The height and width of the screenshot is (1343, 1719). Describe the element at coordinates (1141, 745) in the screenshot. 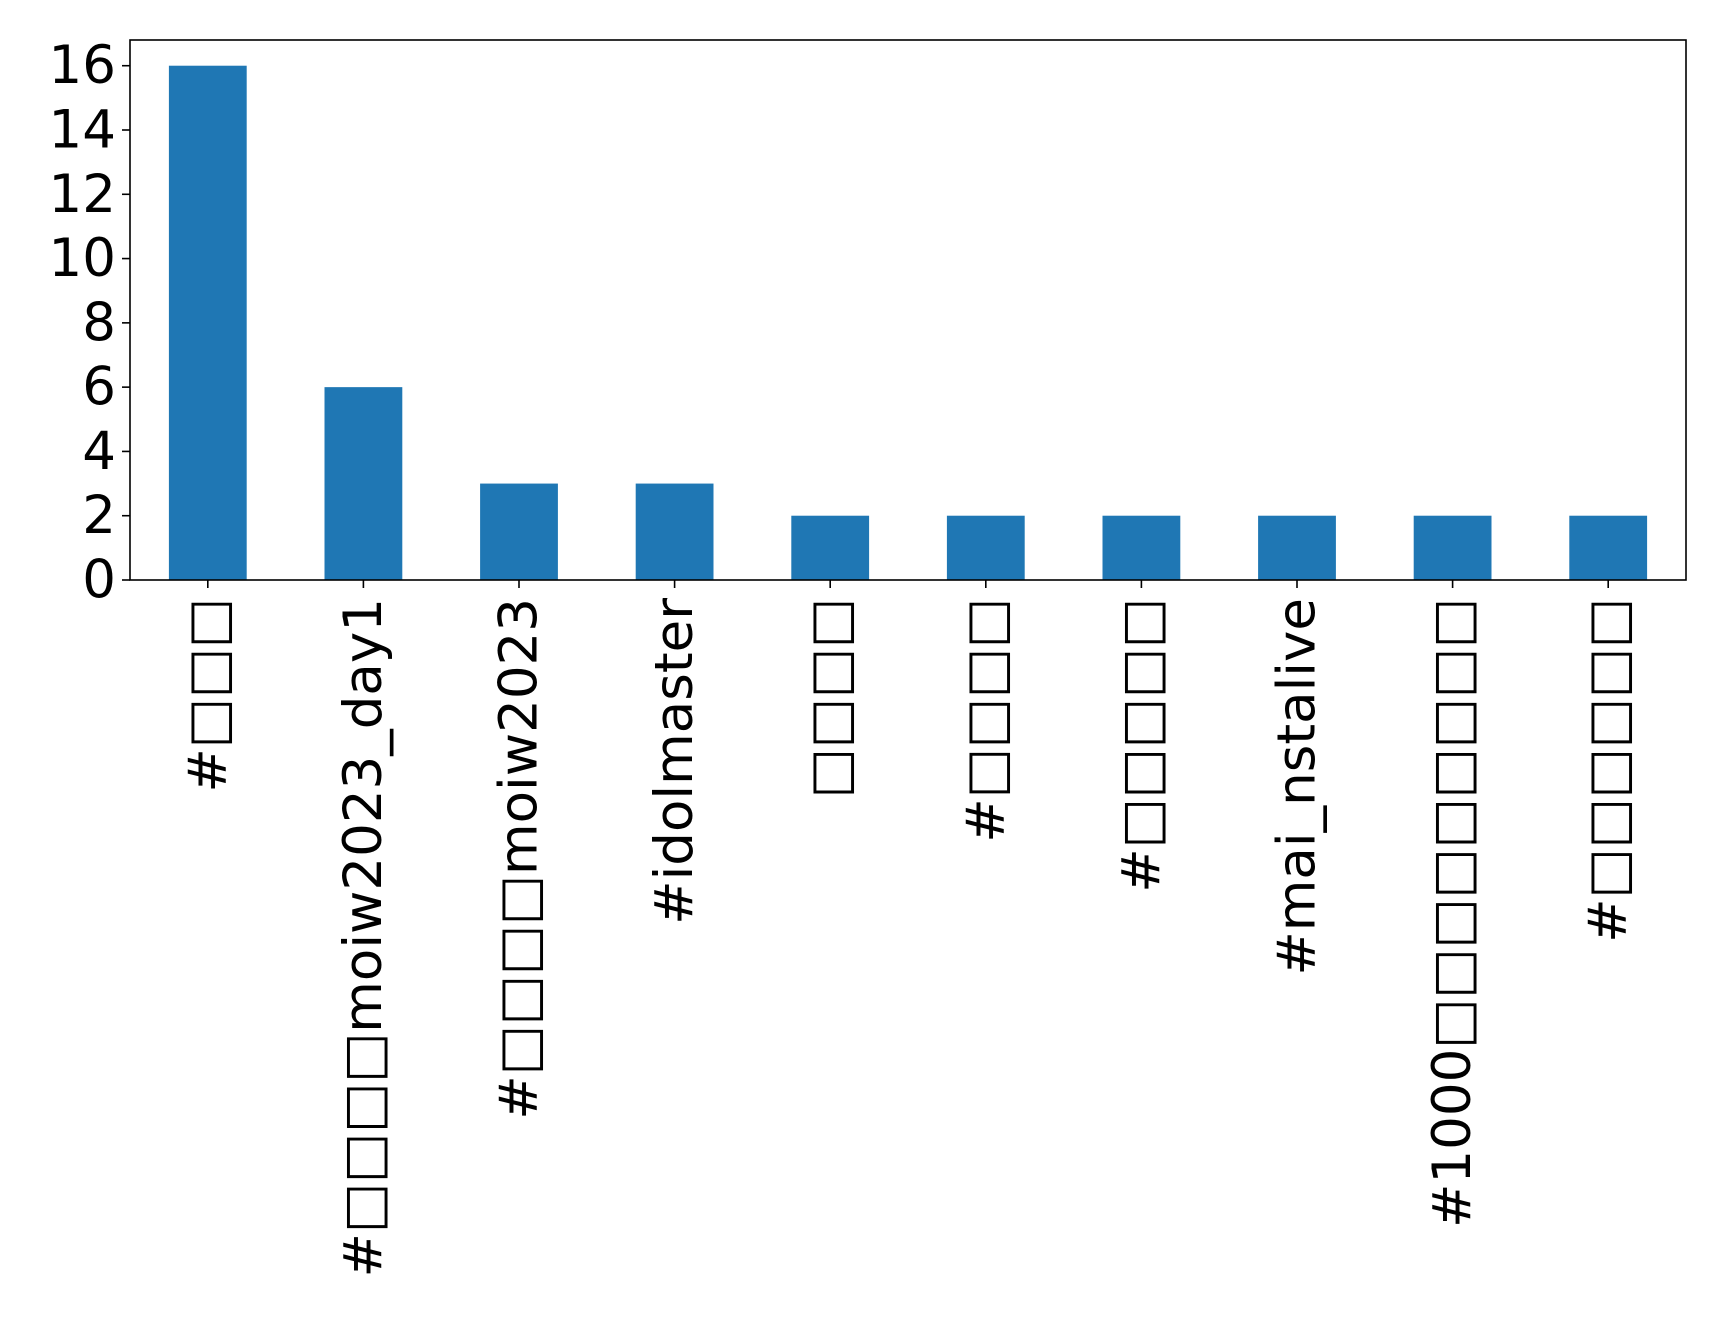

I see `x-tick-label: #□□□□□` at that location.